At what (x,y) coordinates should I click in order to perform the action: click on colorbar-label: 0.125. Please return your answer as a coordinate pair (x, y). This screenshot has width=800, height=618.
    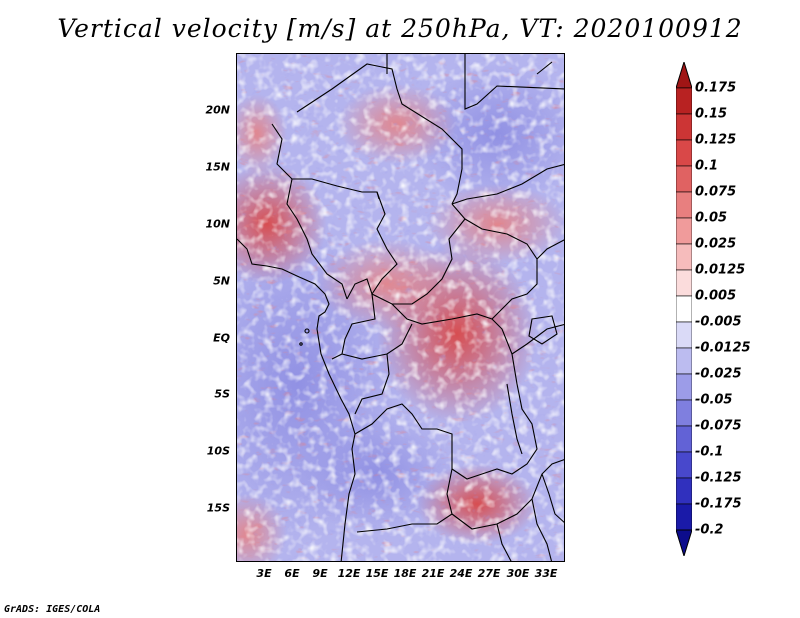
    Looking at the image, I should click on (716, 140).